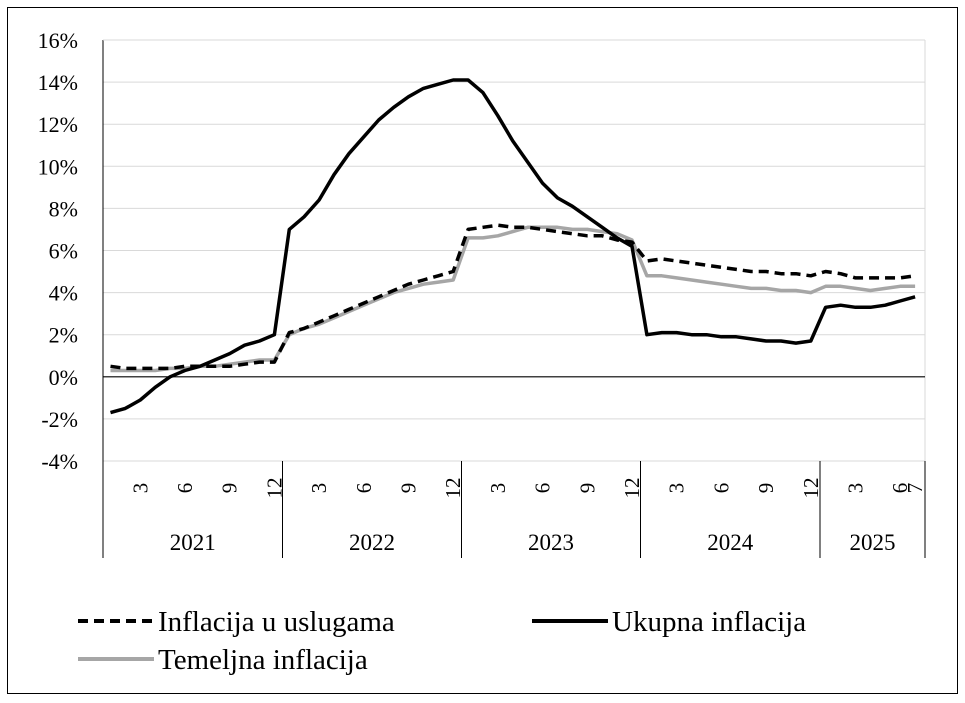  Describe the element at coordinates (59, 461) in the screenshot. I see `y-tick-label: -4%` at that location.